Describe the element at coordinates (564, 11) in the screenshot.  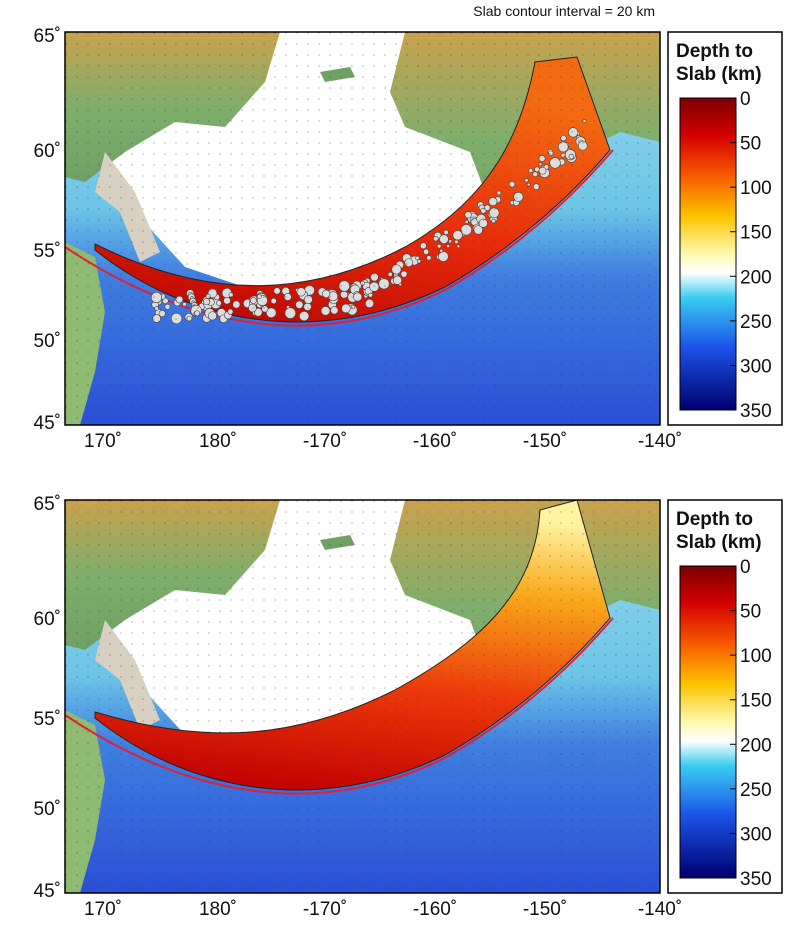
I see `annotation: Slab contour interval = 20 km` at that location.